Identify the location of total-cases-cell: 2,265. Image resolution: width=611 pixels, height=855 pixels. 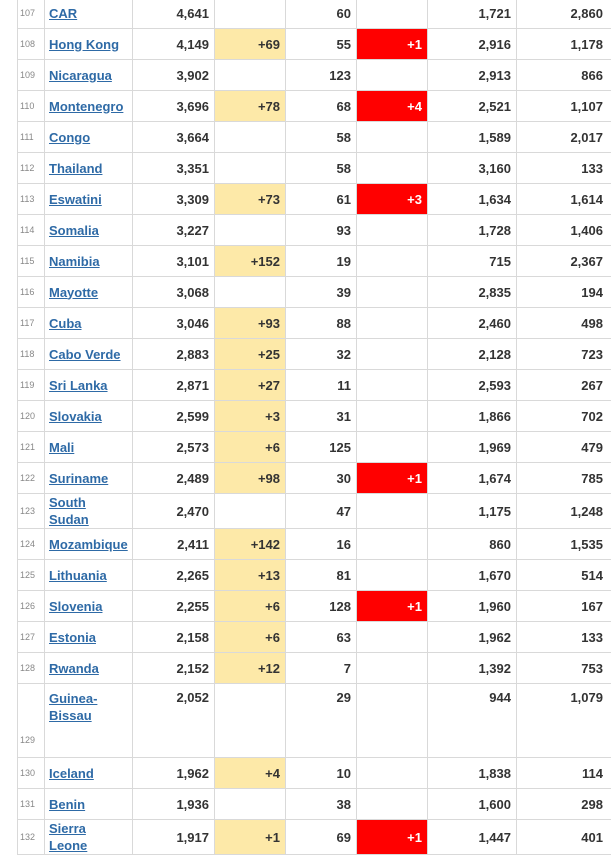
(174, 575).